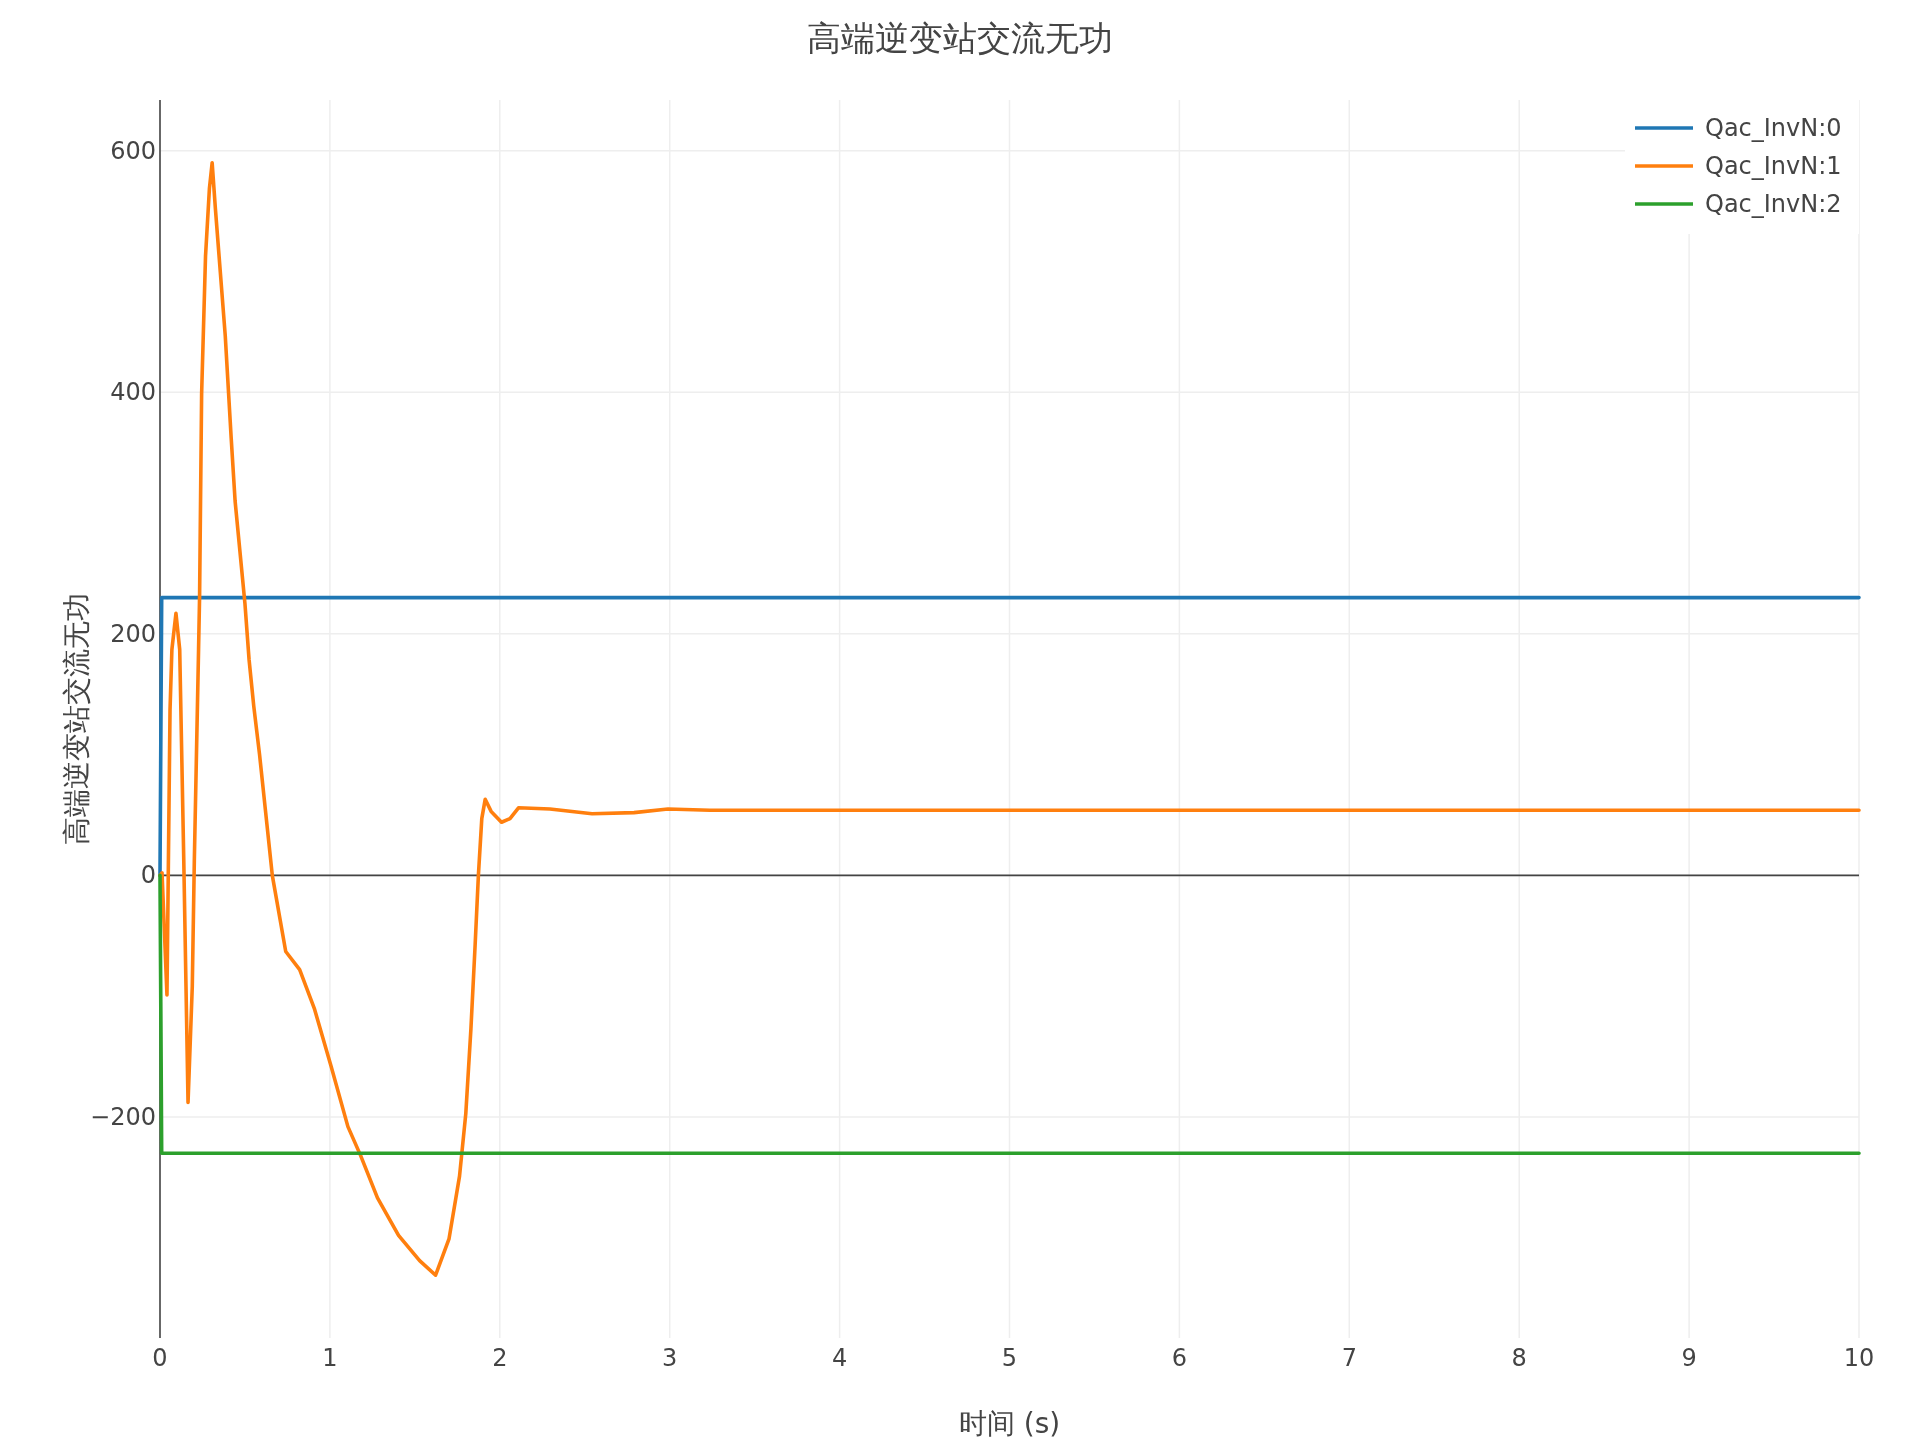  What do you see at coordinates (960, 38) in the screenshot?
I see `chart-title: 高端逆变站交流无功` at bounding box center [960, 38].